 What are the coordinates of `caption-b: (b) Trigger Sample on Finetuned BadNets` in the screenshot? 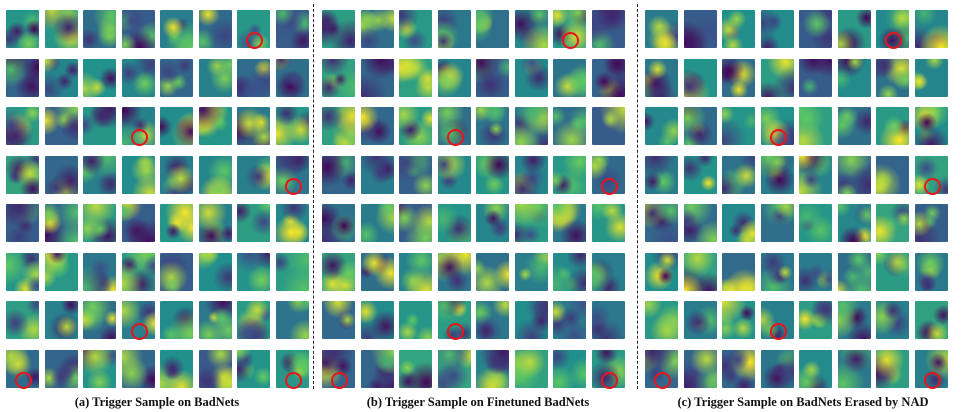 It's located at (478, 402).